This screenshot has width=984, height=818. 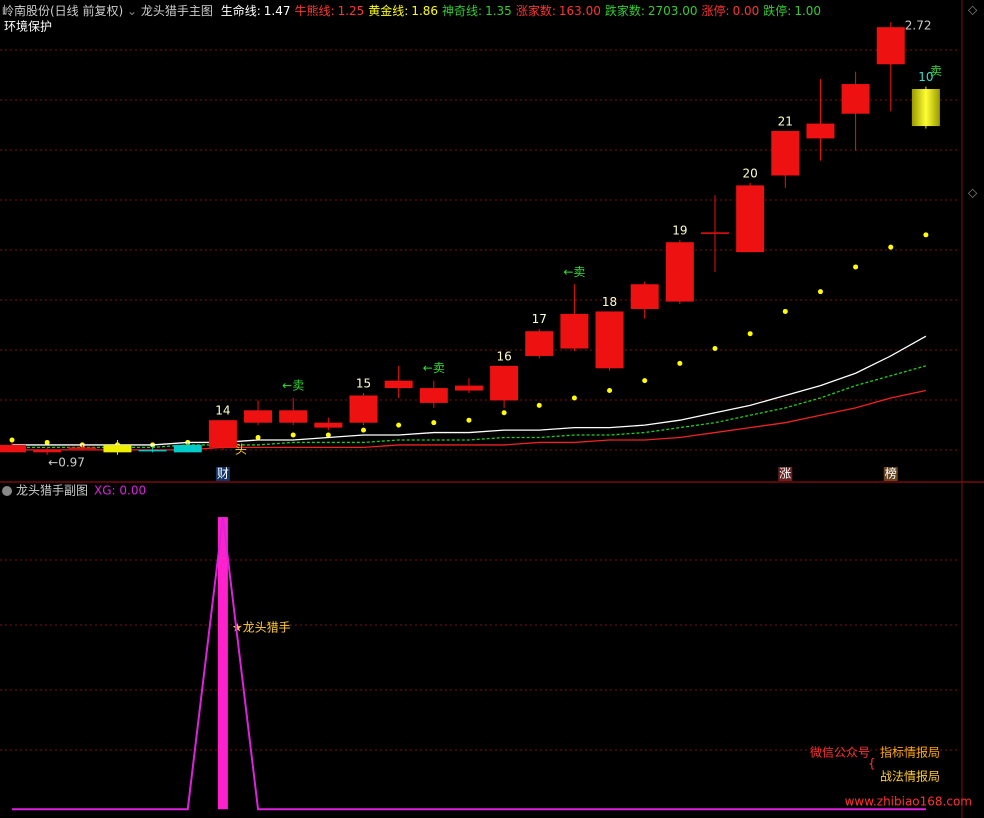 I want to click on indicator-value: 163.00, so click(x=579, y=11).